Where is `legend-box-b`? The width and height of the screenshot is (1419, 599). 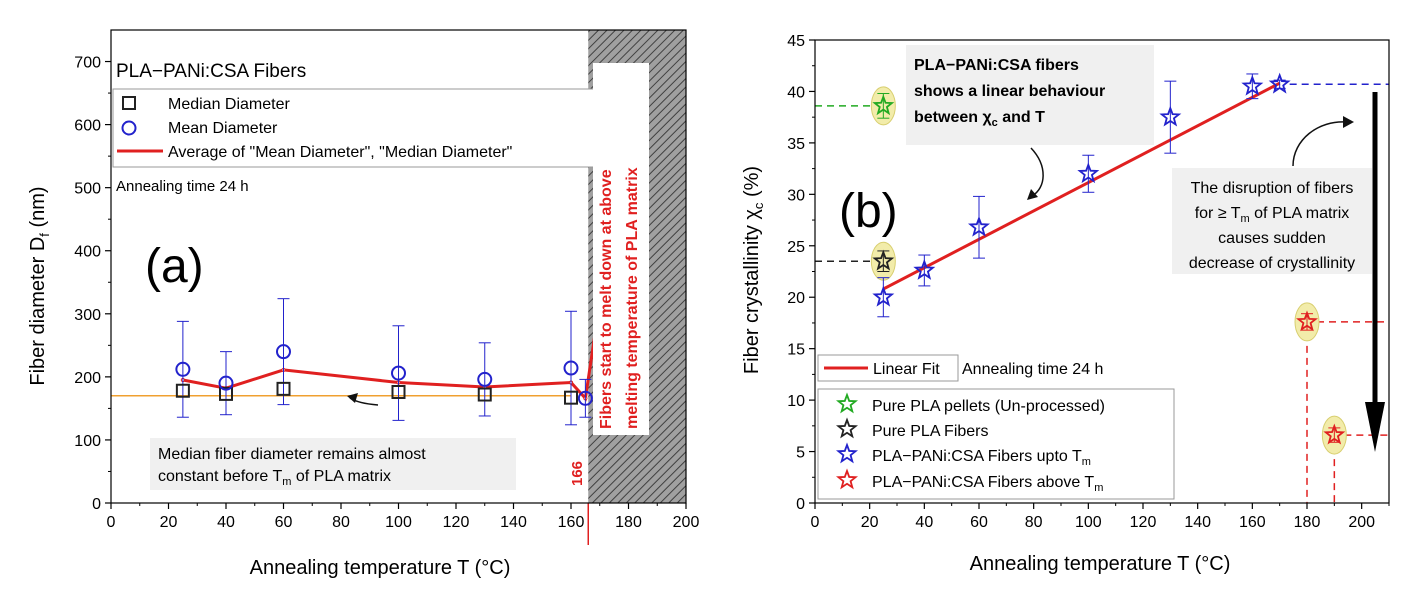
legend-box-b is located at coordinates (996, 444).